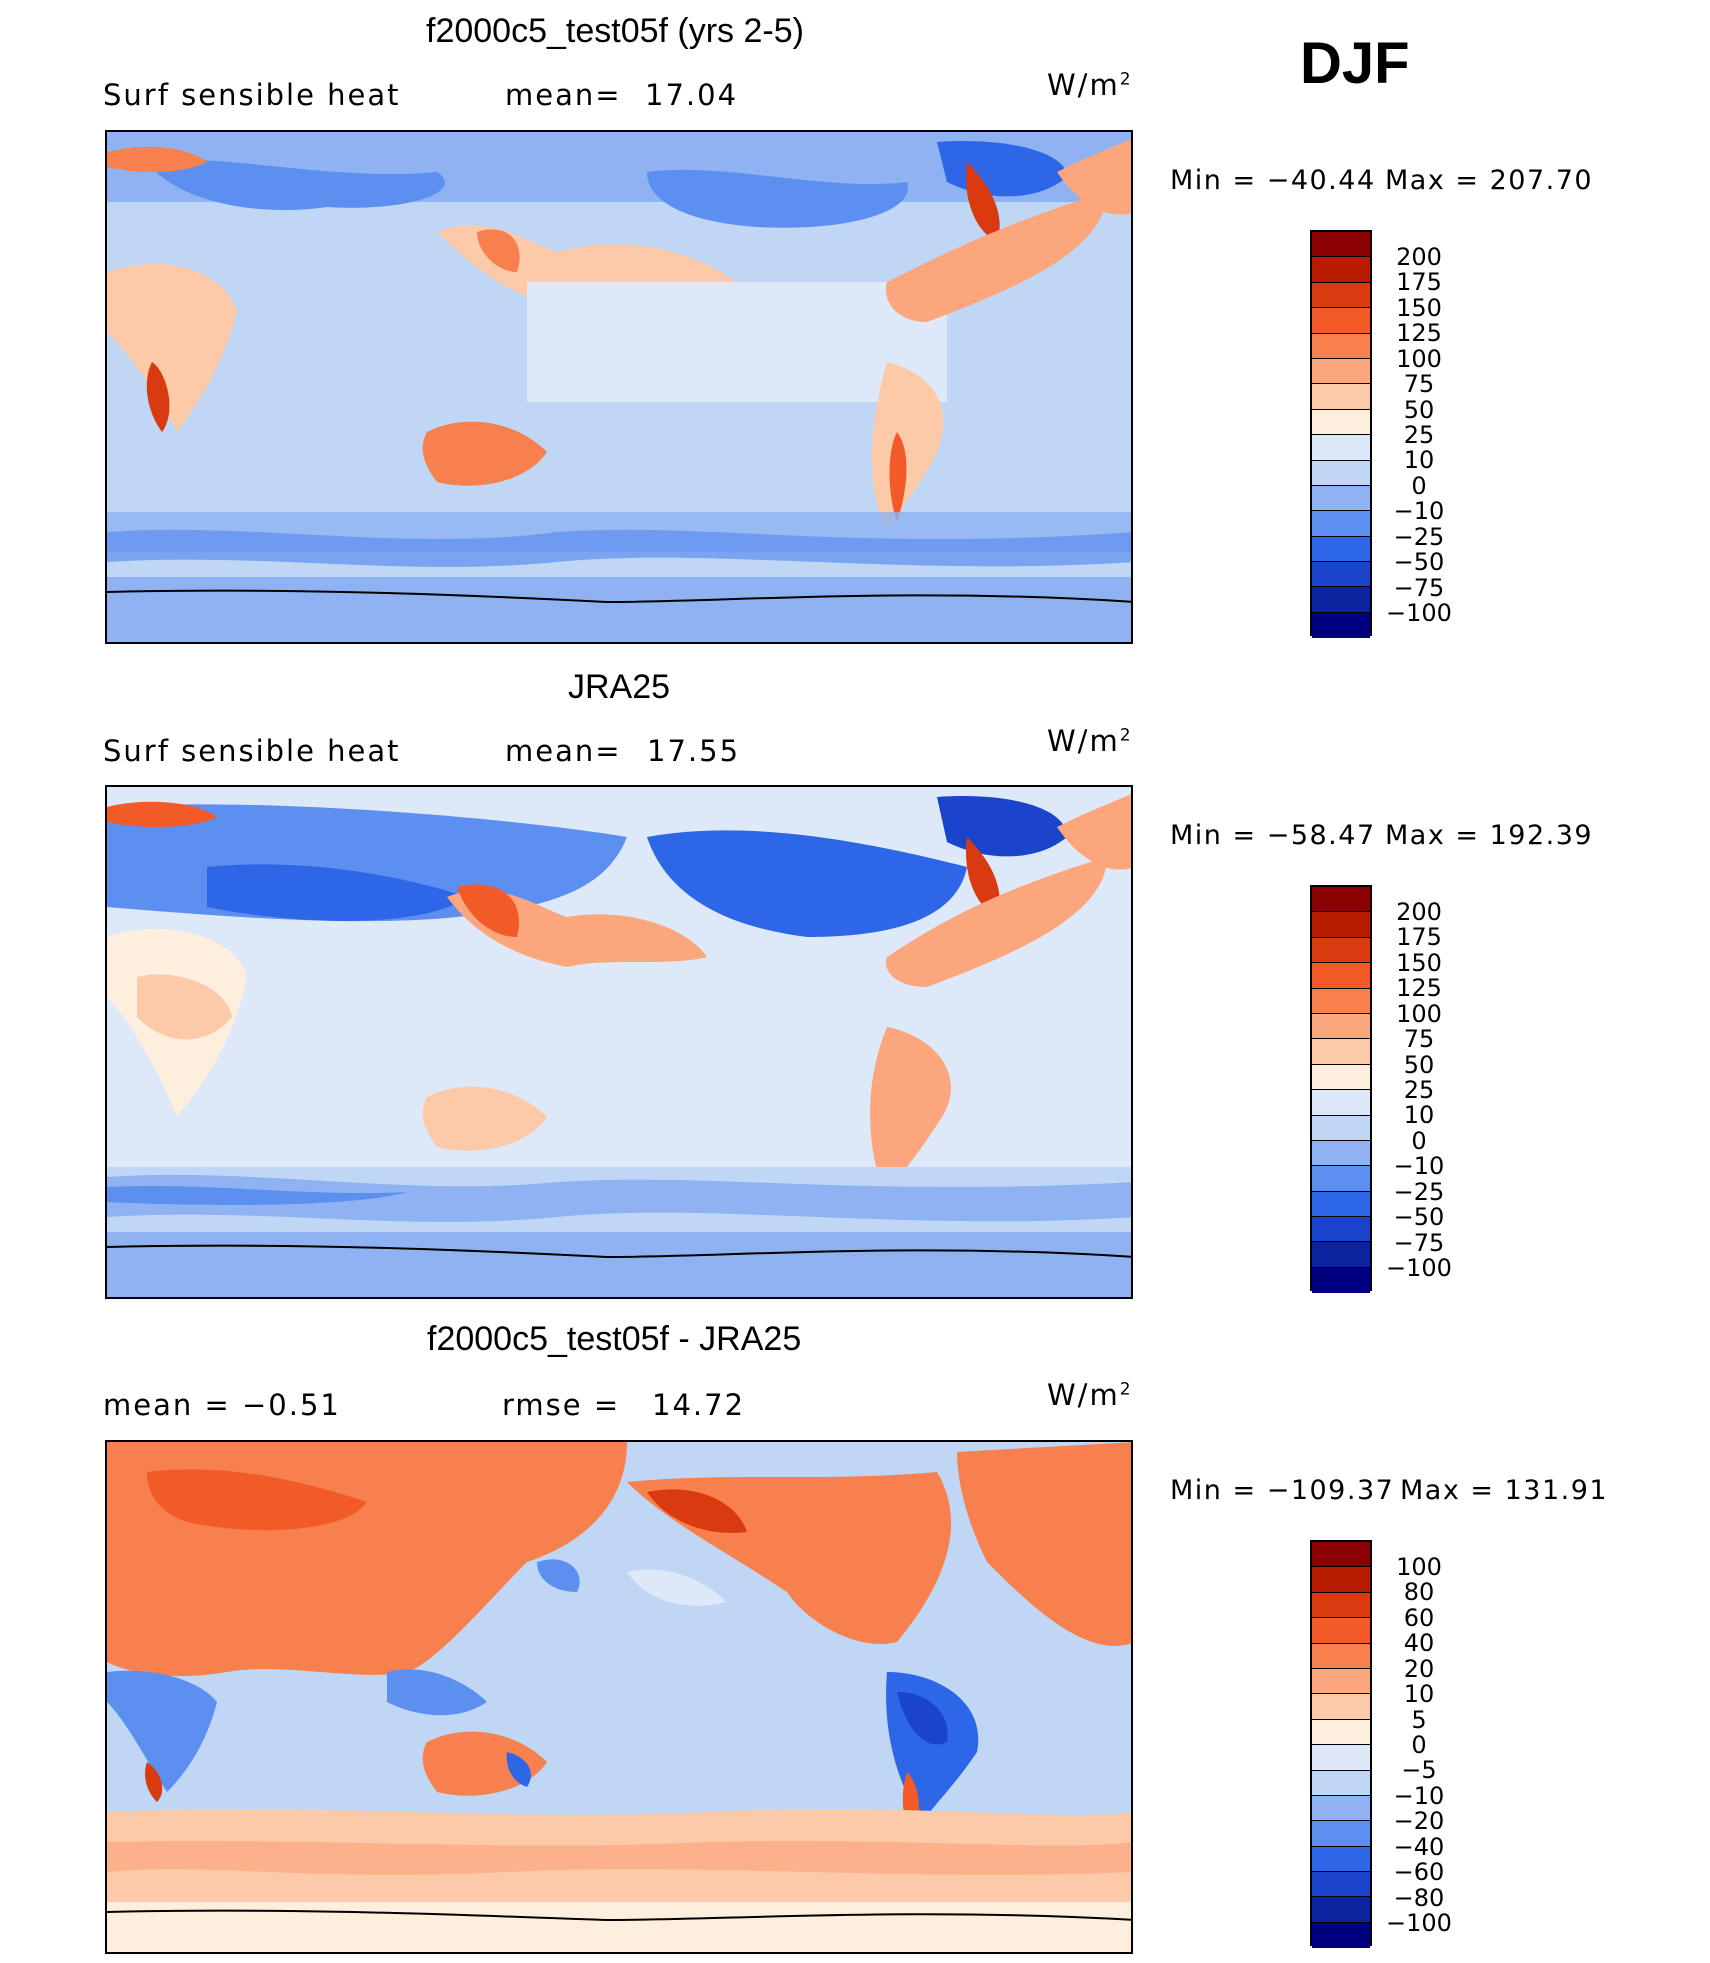 This screenshot has width=1710, height=1963. I want to click on colorbar-model, so click(1341, 434).